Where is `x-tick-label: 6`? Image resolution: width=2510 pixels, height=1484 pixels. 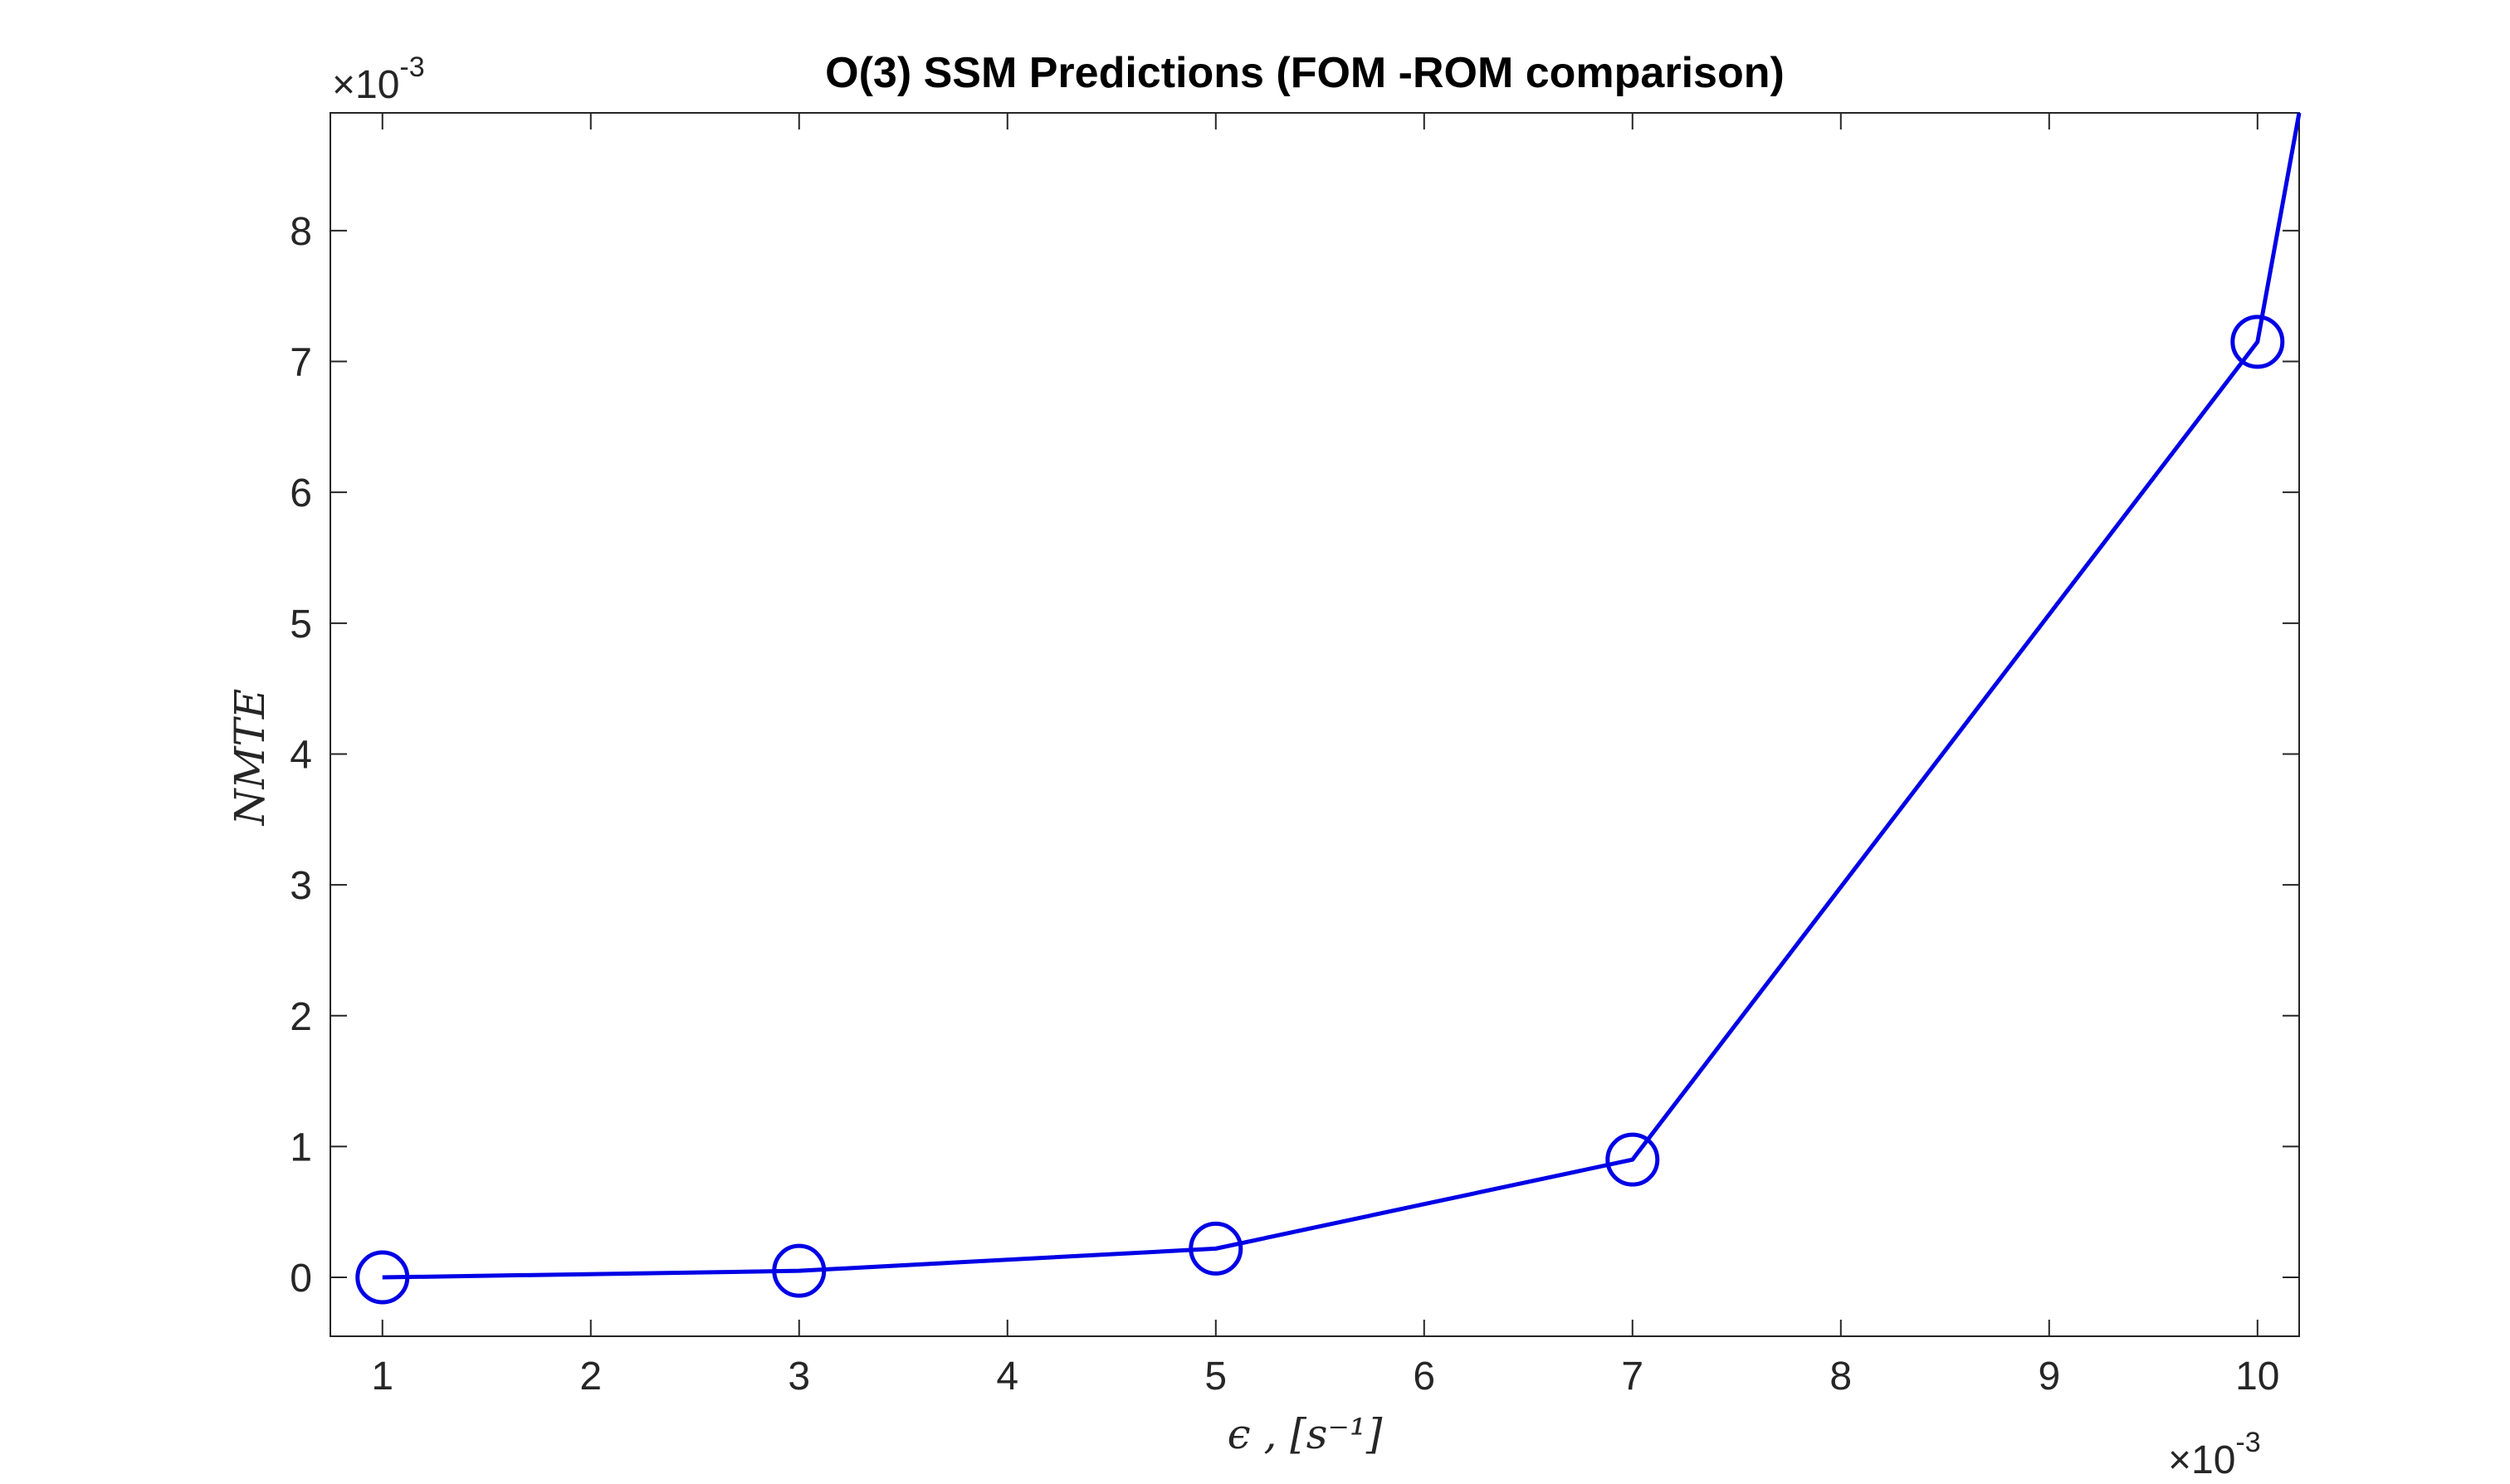
x-tick-label: 6 is located at coordinates (1424, 1377).